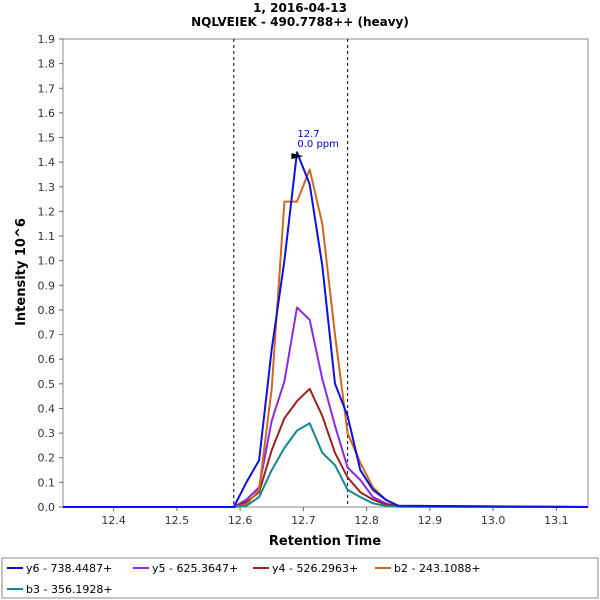 The height and width of the screenshot is (600, 600). I want to click on chart-subtitle: NQLVEIEK - 490.7788++ (heavy), so click(300, 22).